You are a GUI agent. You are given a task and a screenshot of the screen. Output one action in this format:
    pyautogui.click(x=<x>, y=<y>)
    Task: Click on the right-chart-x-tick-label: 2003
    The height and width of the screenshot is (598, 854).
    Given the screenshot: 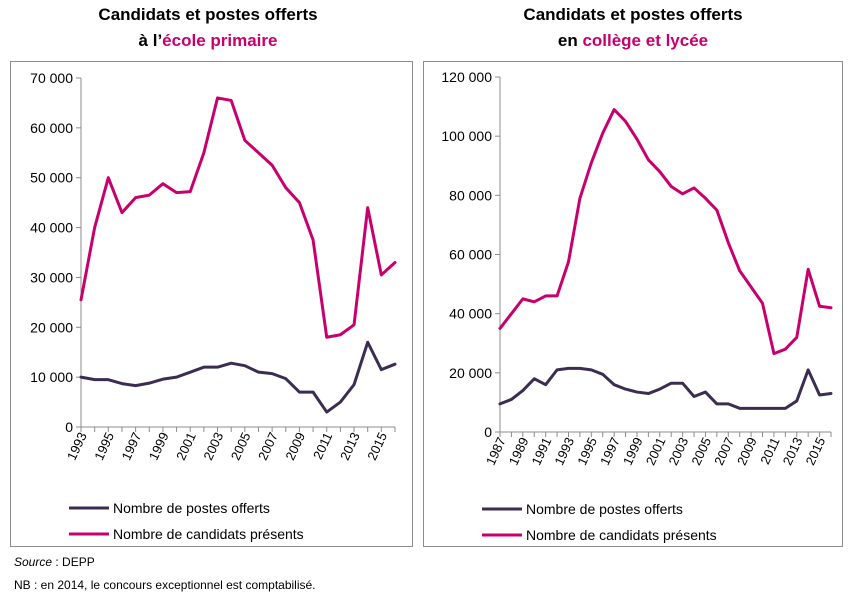 What is the action you would take?
    pyautogui.click(x=679, y=451)
    